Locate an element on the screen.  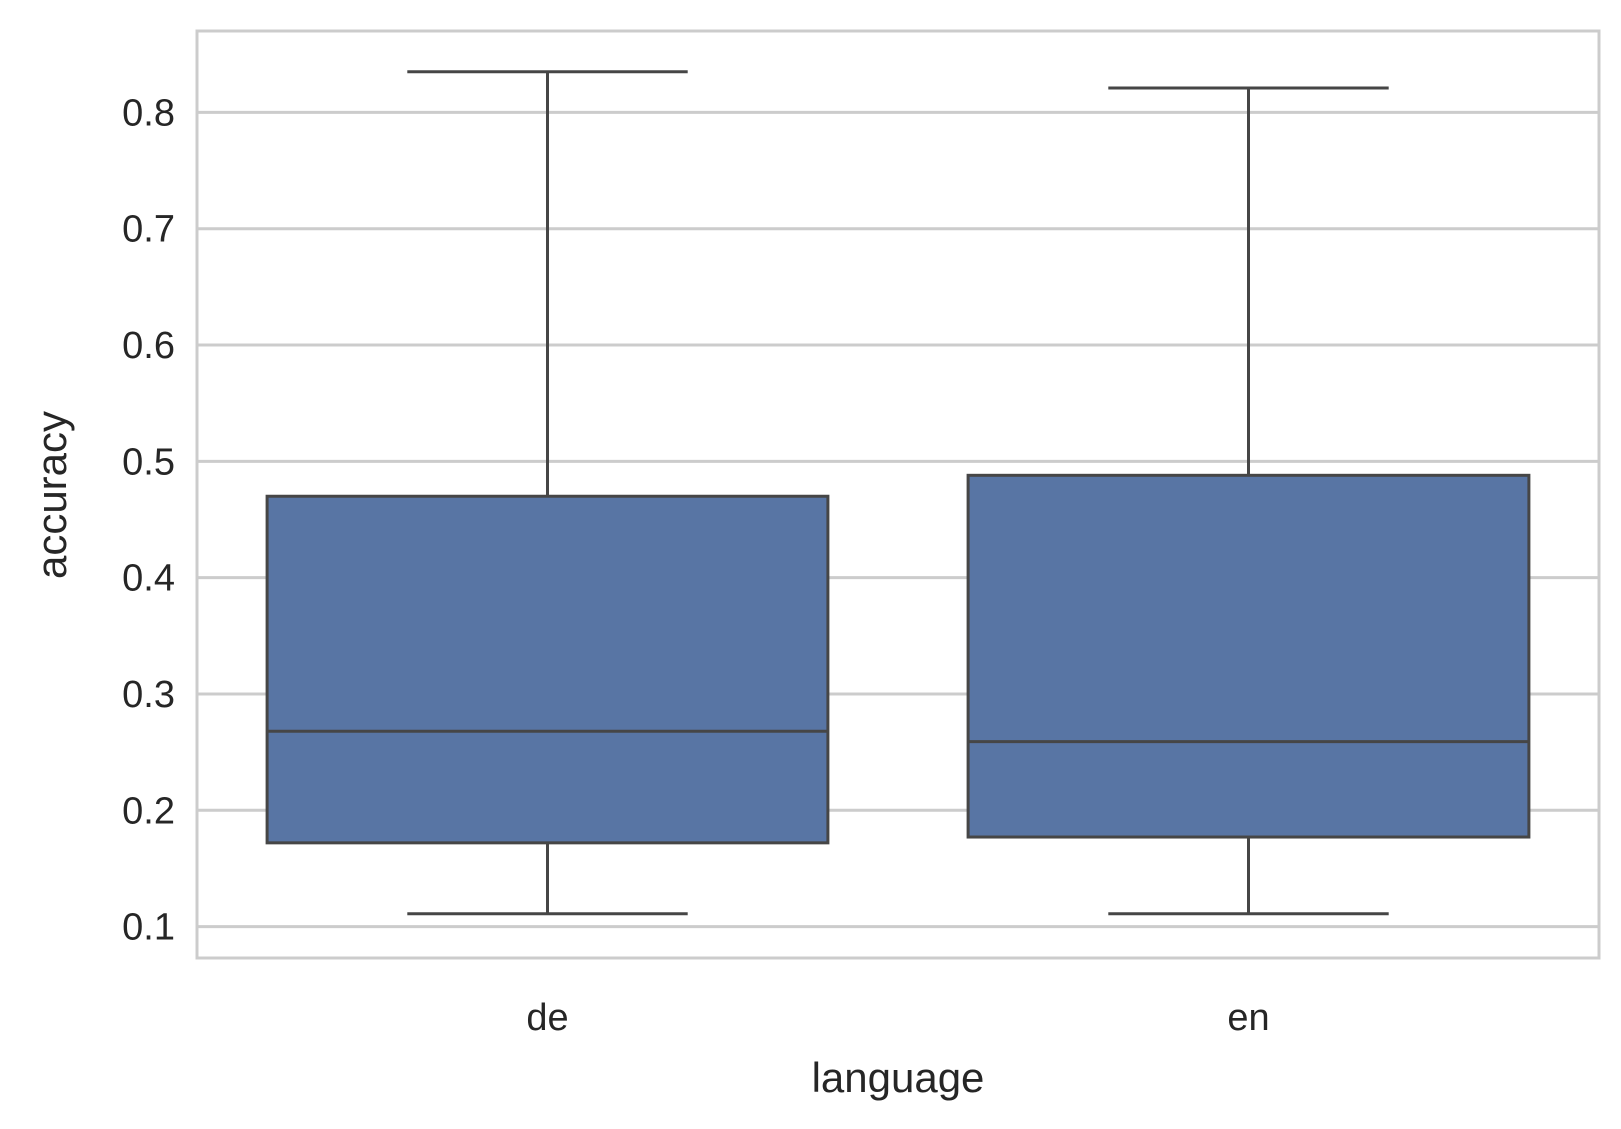
y-tick-label: 0.8 is located at coordinates (148, 113).